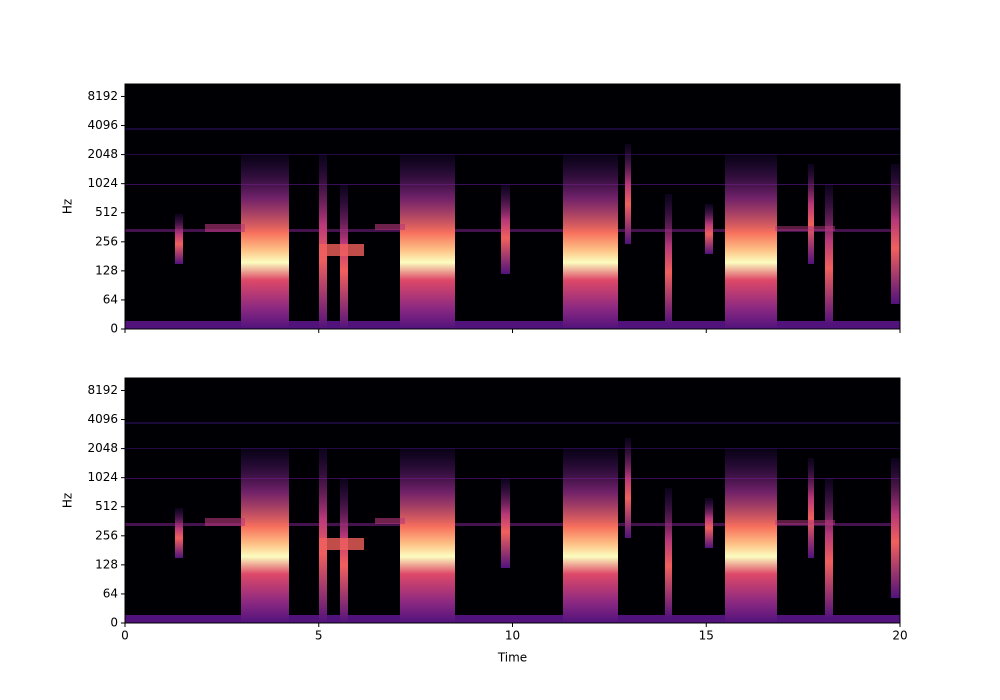 This screenshot has height=700, width=1000. I want to click on x-tick-label: 10, so click(512, 636).